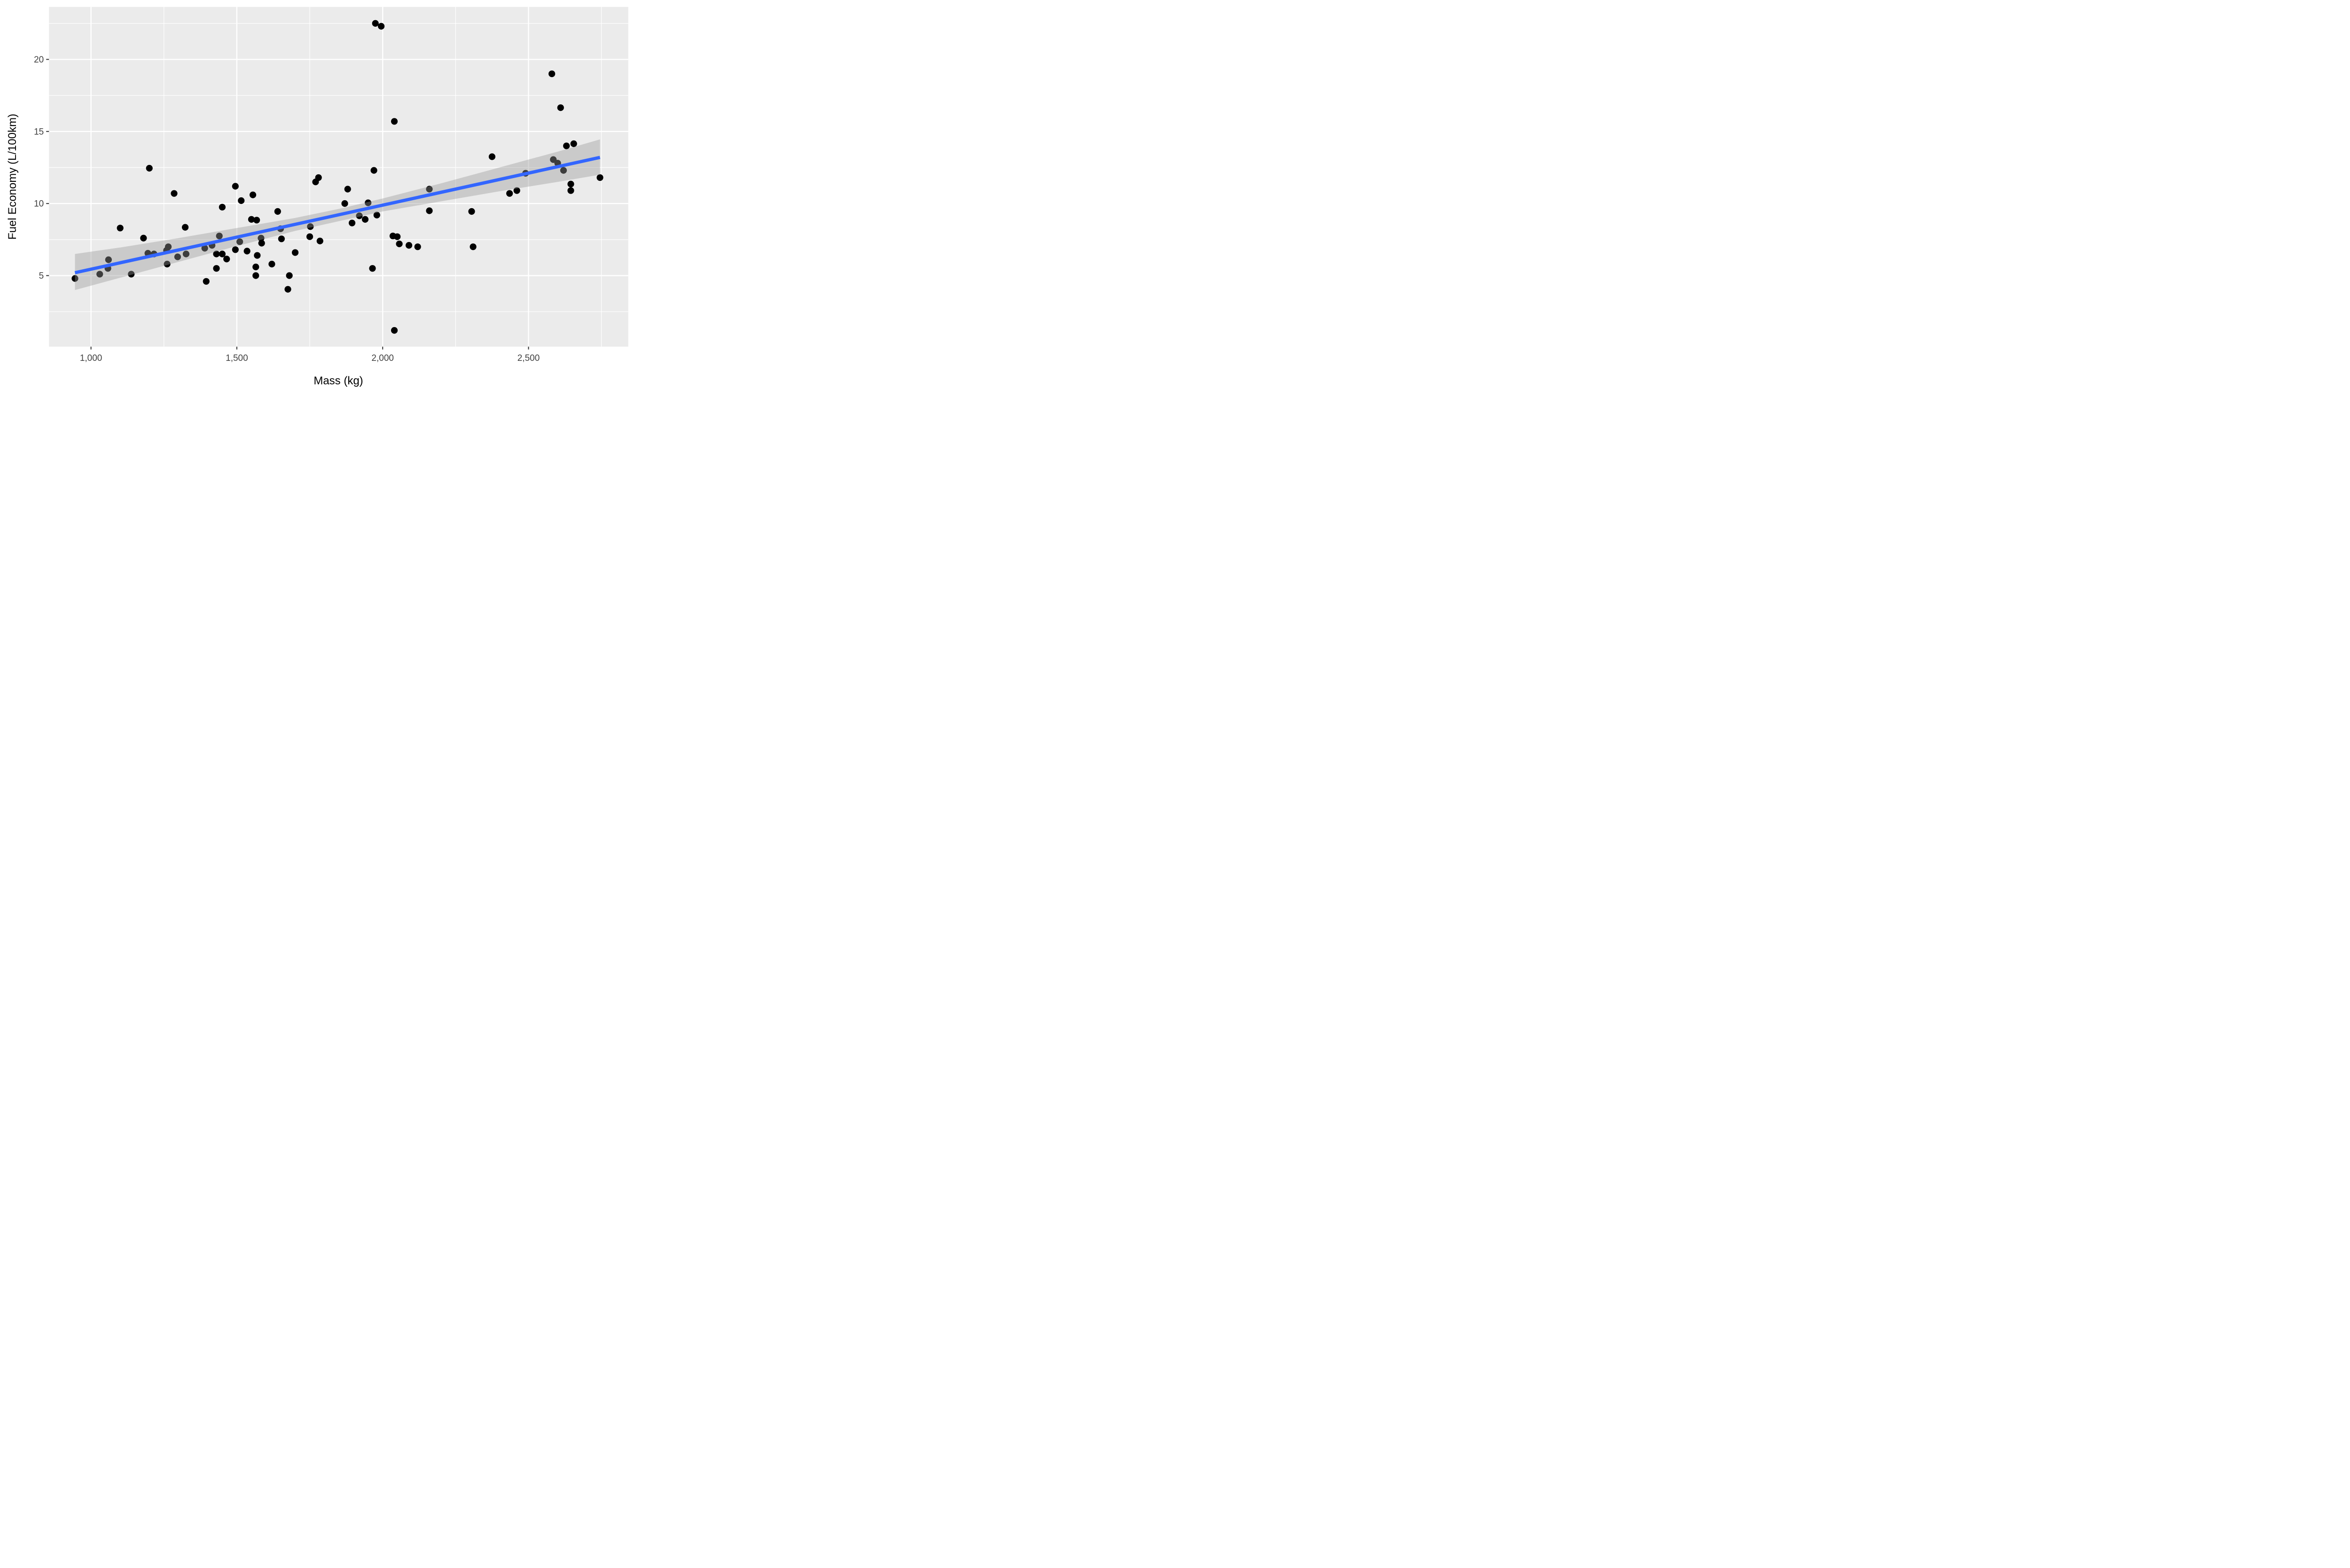 The width and height of the screenshot is (2350, 1568). Describe the element at coordinates (237, 358) in the screenshot. I see `x-axis-tick-label: 1,500` at that location.